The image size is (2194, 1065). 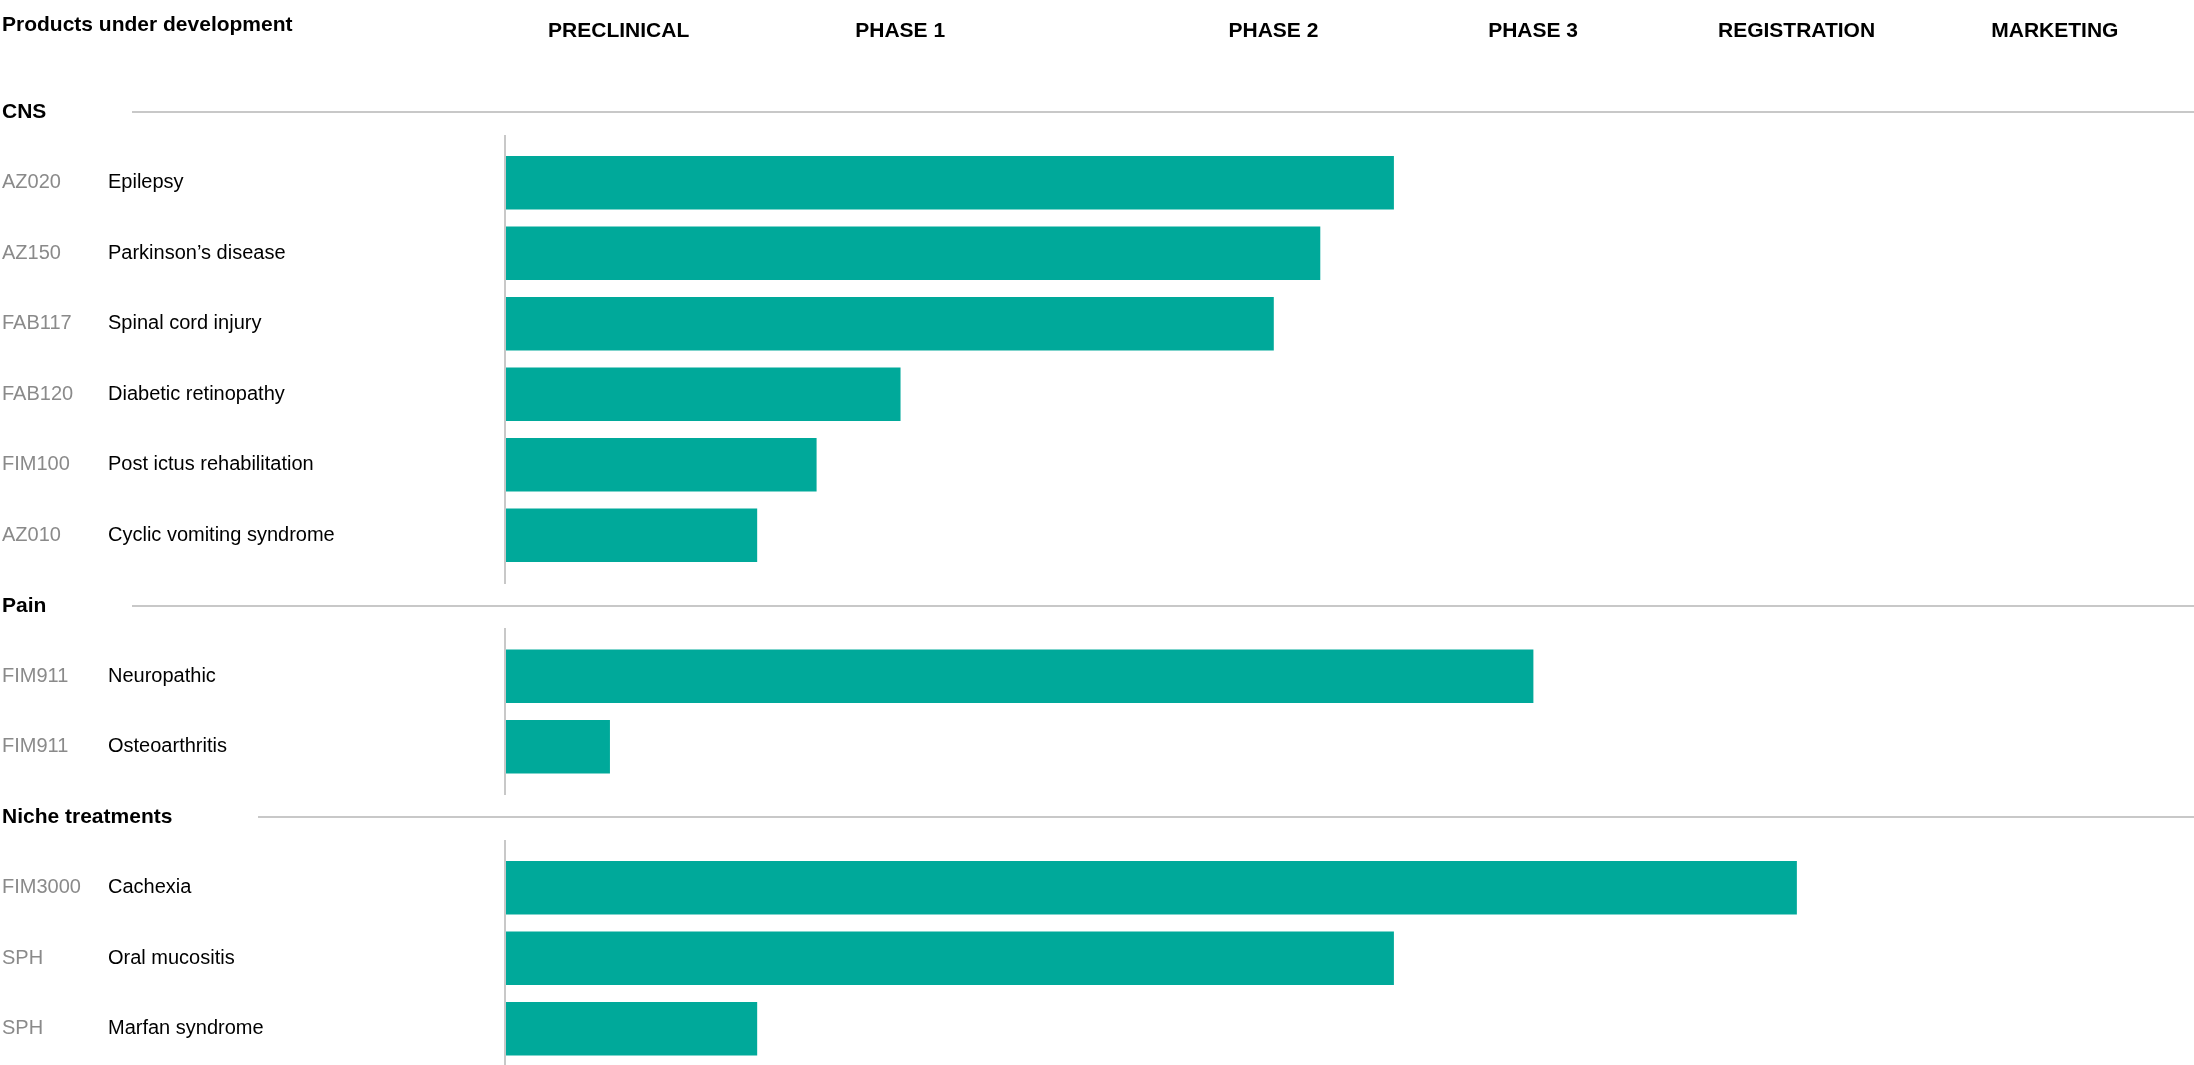 I want to click on text: PHASE 2, so click(x=1273, y=29).